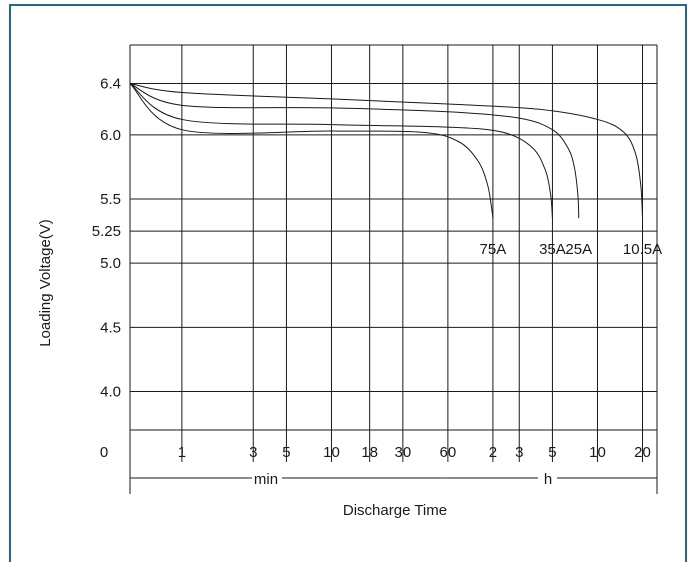 This screenshot has width=694, height=562. Describe the element at coordinates (552, 249) in the screenshot. I see `curve-label: 35A` at that location.